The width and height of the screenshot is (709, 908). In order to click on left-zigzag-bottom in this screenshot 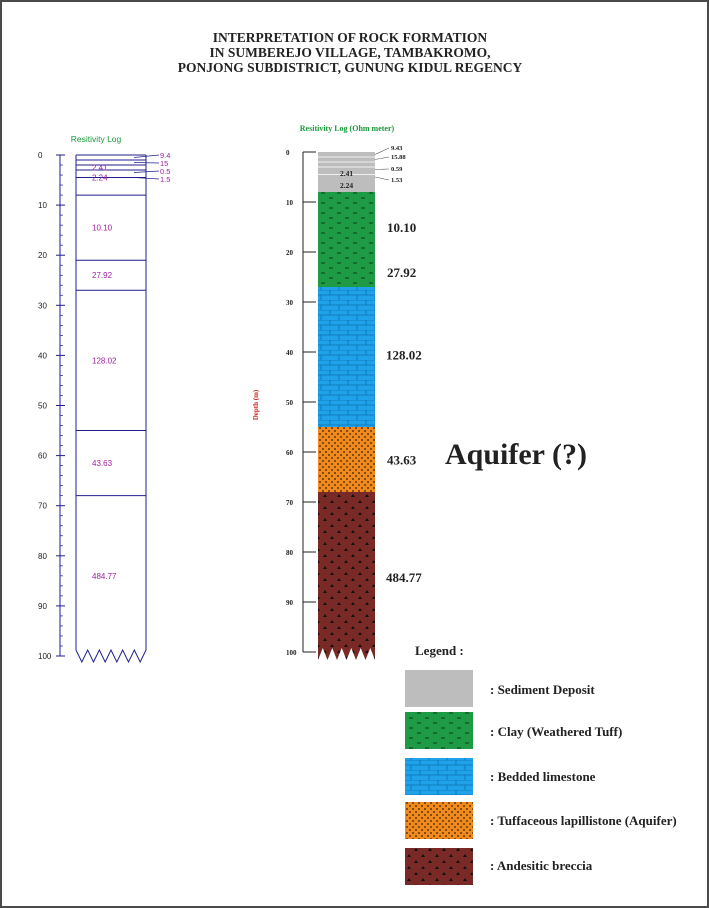, I will do `click(111, 656)`.